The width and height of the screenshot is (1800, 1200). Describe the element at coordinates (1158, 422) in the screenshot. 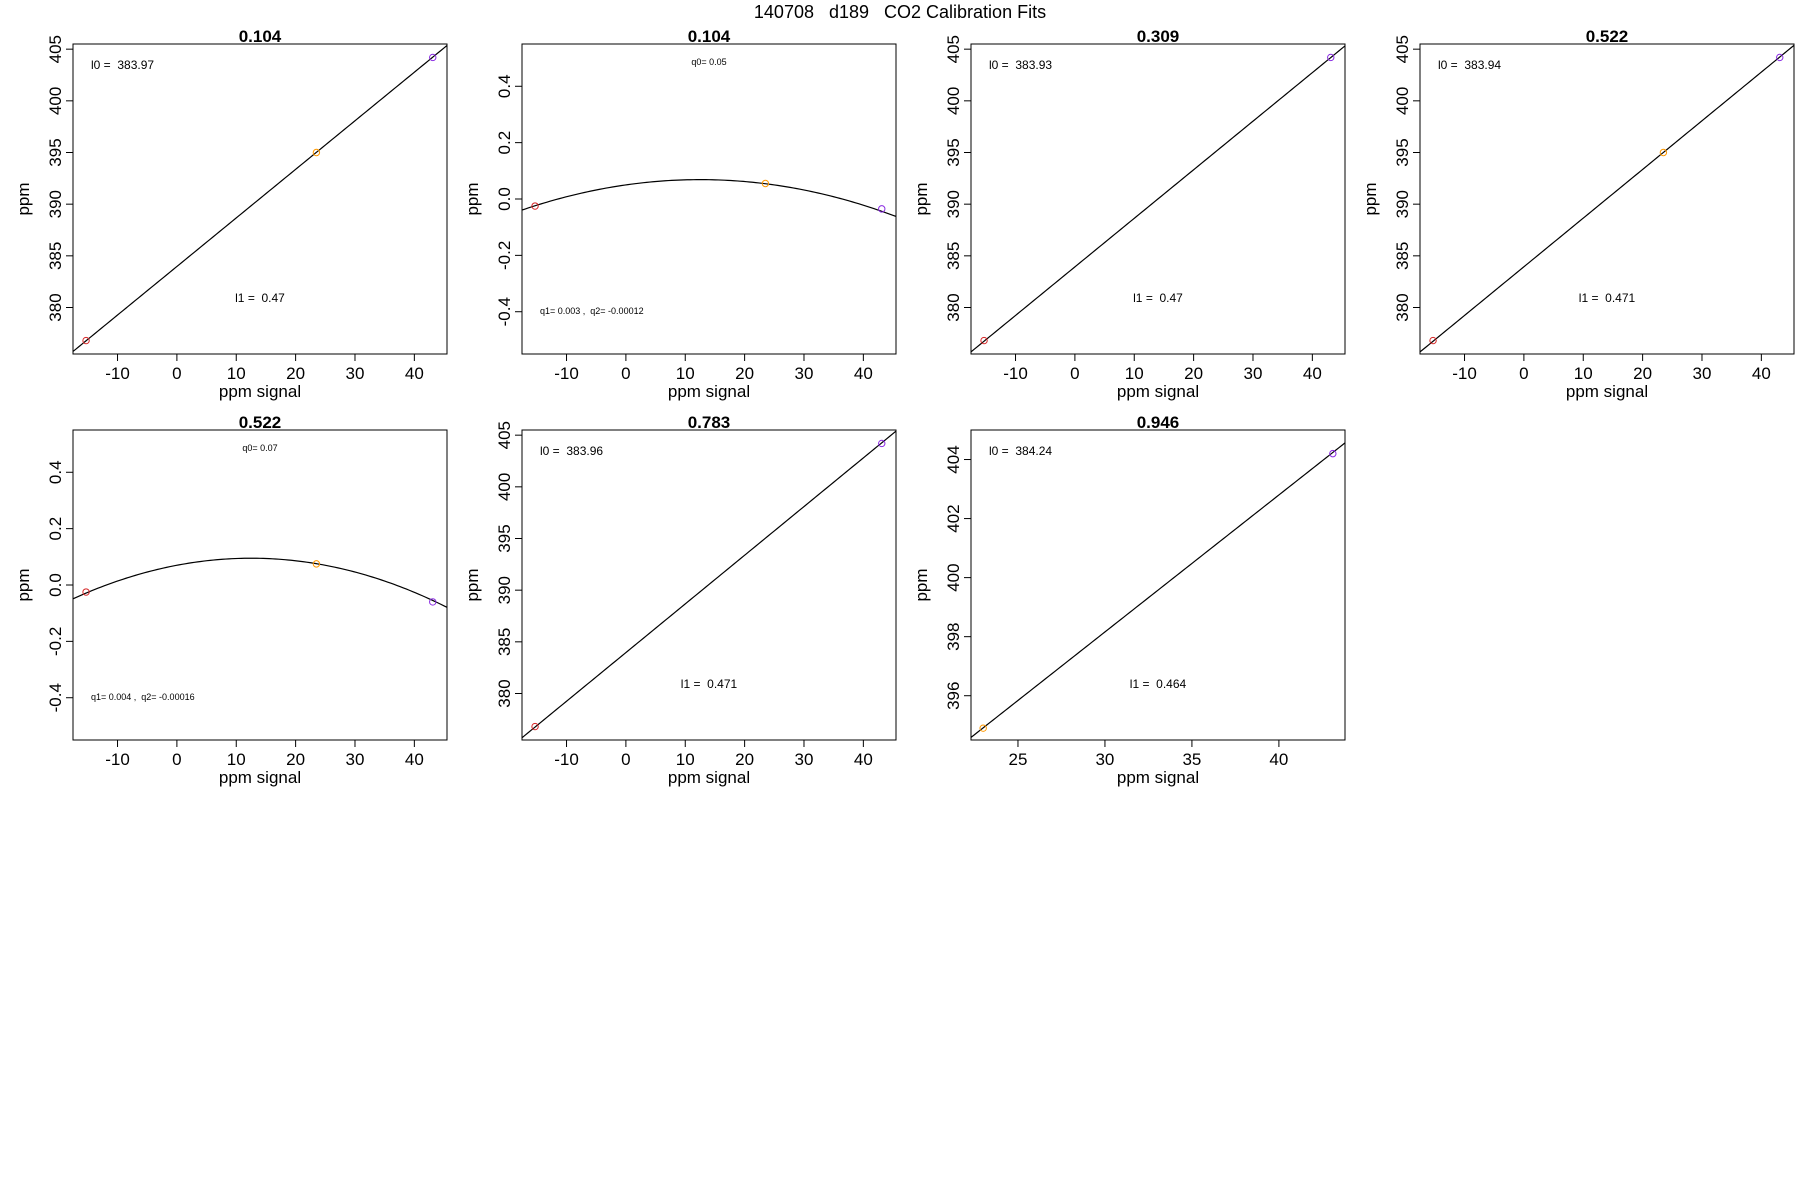

I see `panel-title: 0.946` at that location.